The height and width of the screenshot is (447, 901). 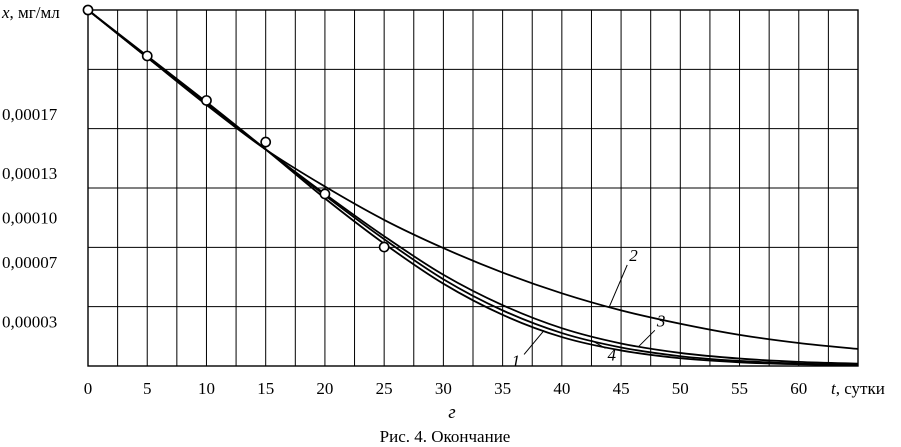 I want to click on x-tick-label: 10, so click(x=206, y=388).